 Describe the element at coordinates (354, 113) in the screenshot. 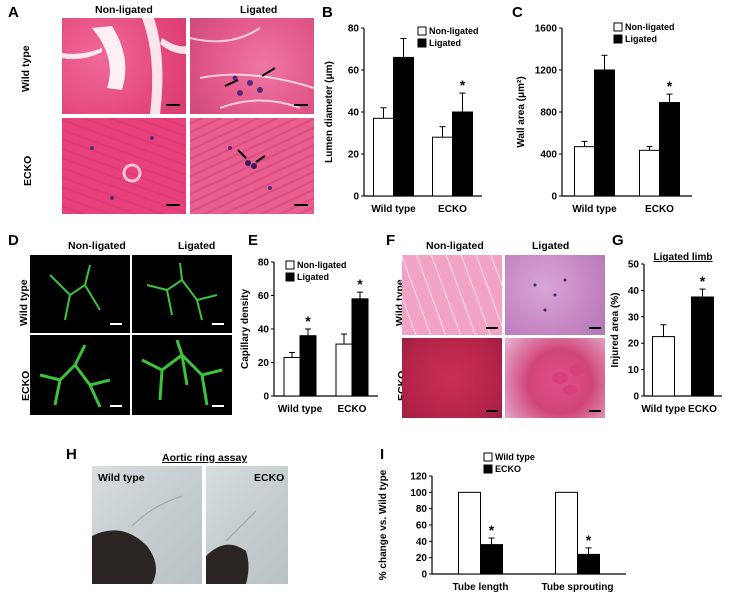

I see `chart-b-y-tick-label: 40` at that location.